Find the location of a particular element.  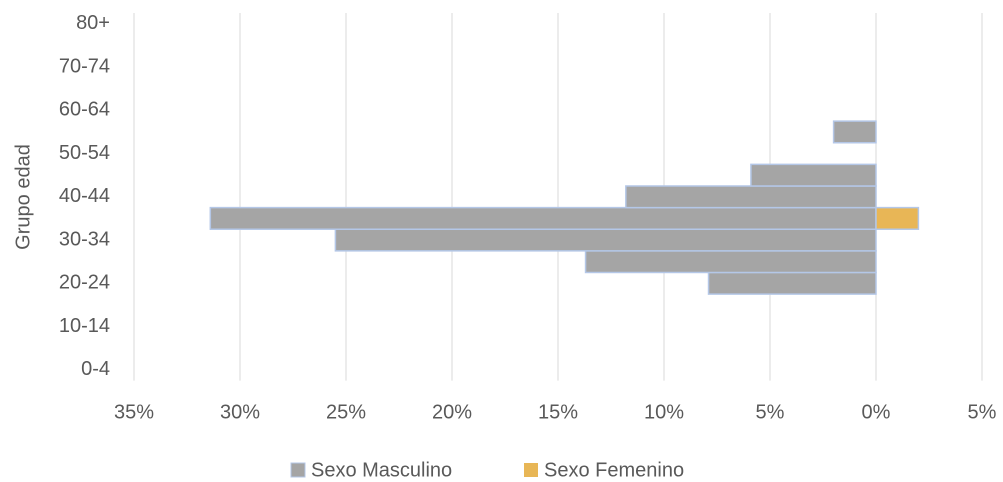

y-axis-title: Grupo edad is located at coordinates (23, 197).